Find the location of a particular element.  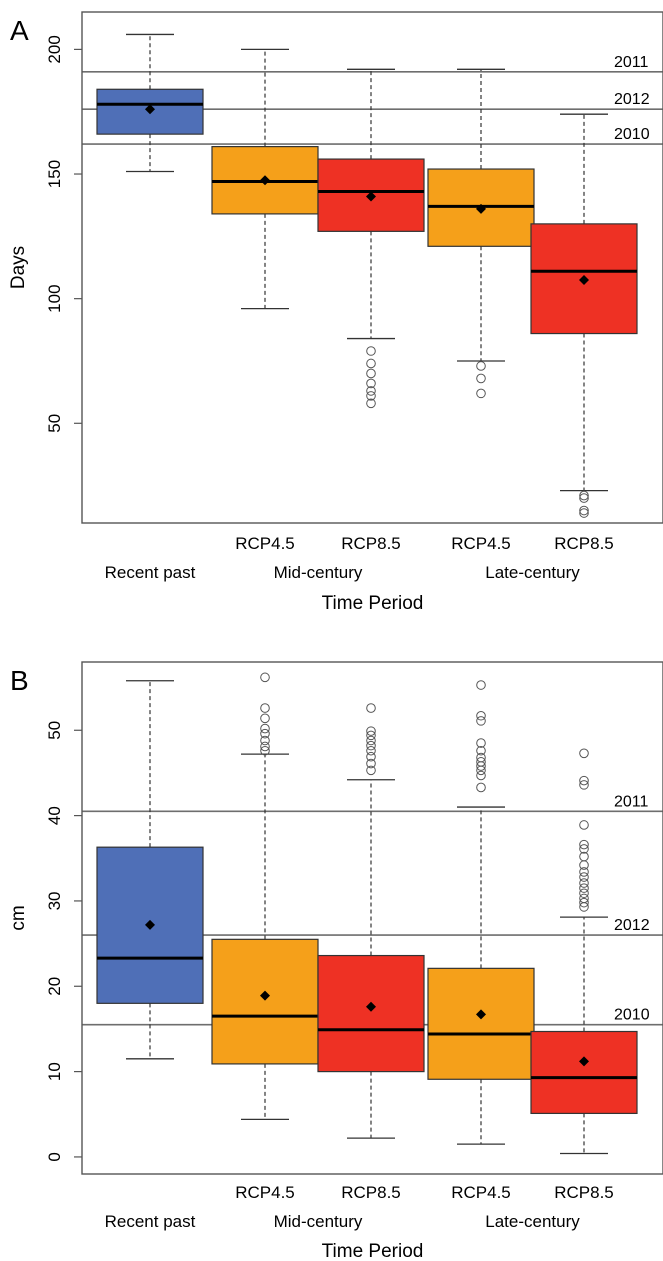

y-tick-label: 30 is located at coordinates (54, 900).